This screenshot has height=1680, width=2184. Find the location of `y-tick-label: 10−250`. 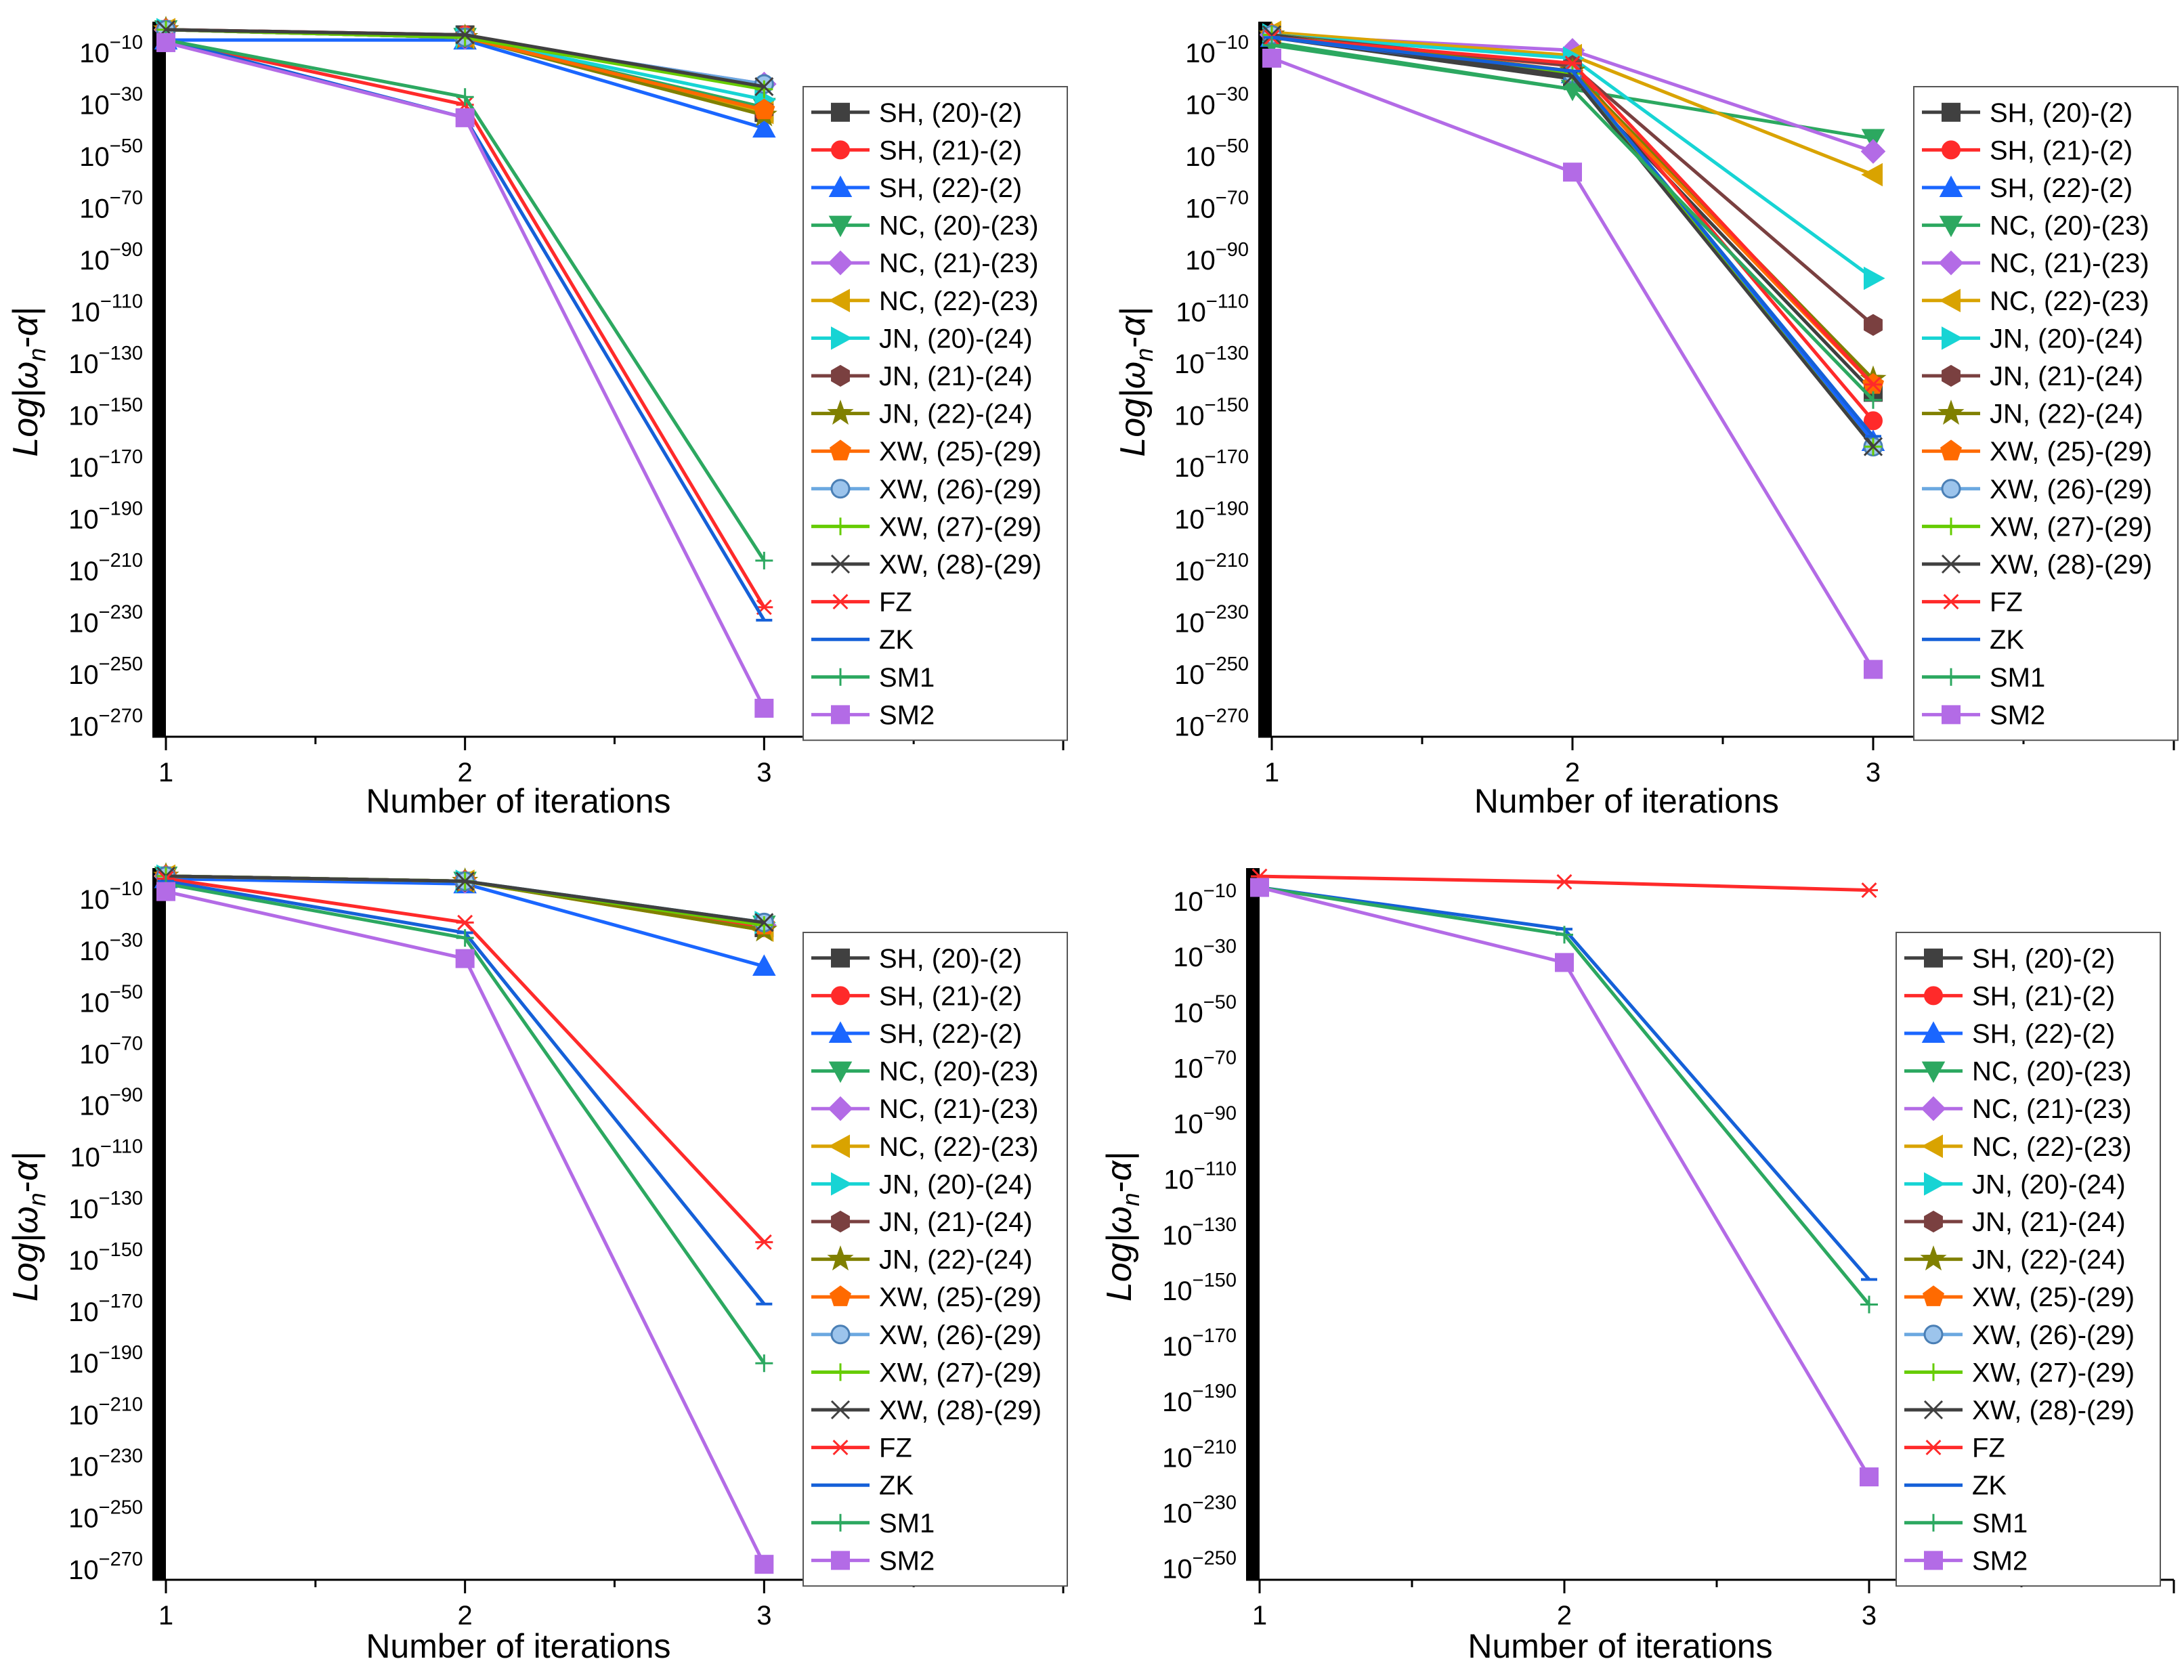

y-tick-label: 10−250 is located at coordinates (106, 671).